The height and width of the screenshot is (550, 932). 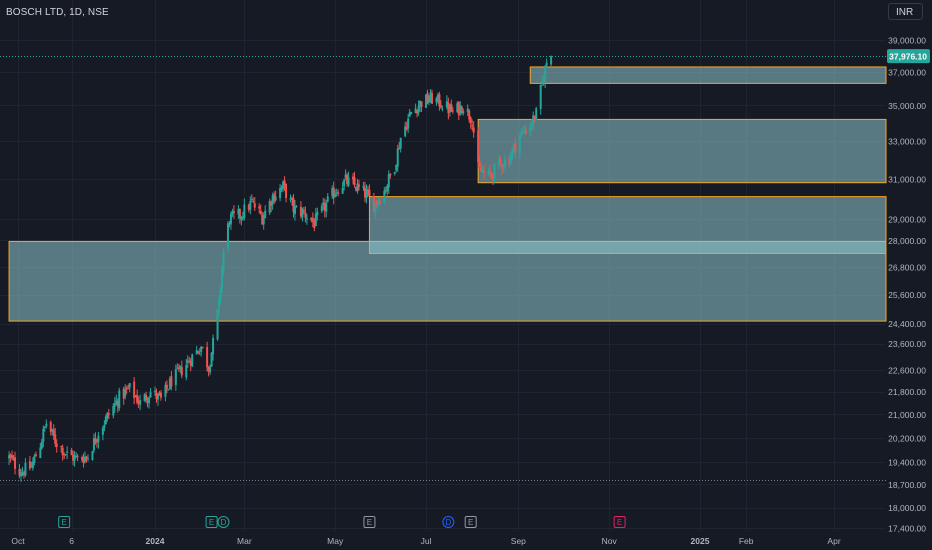 I want to click on y-tick-label: 35,000.00, so click(x=907, y=106).